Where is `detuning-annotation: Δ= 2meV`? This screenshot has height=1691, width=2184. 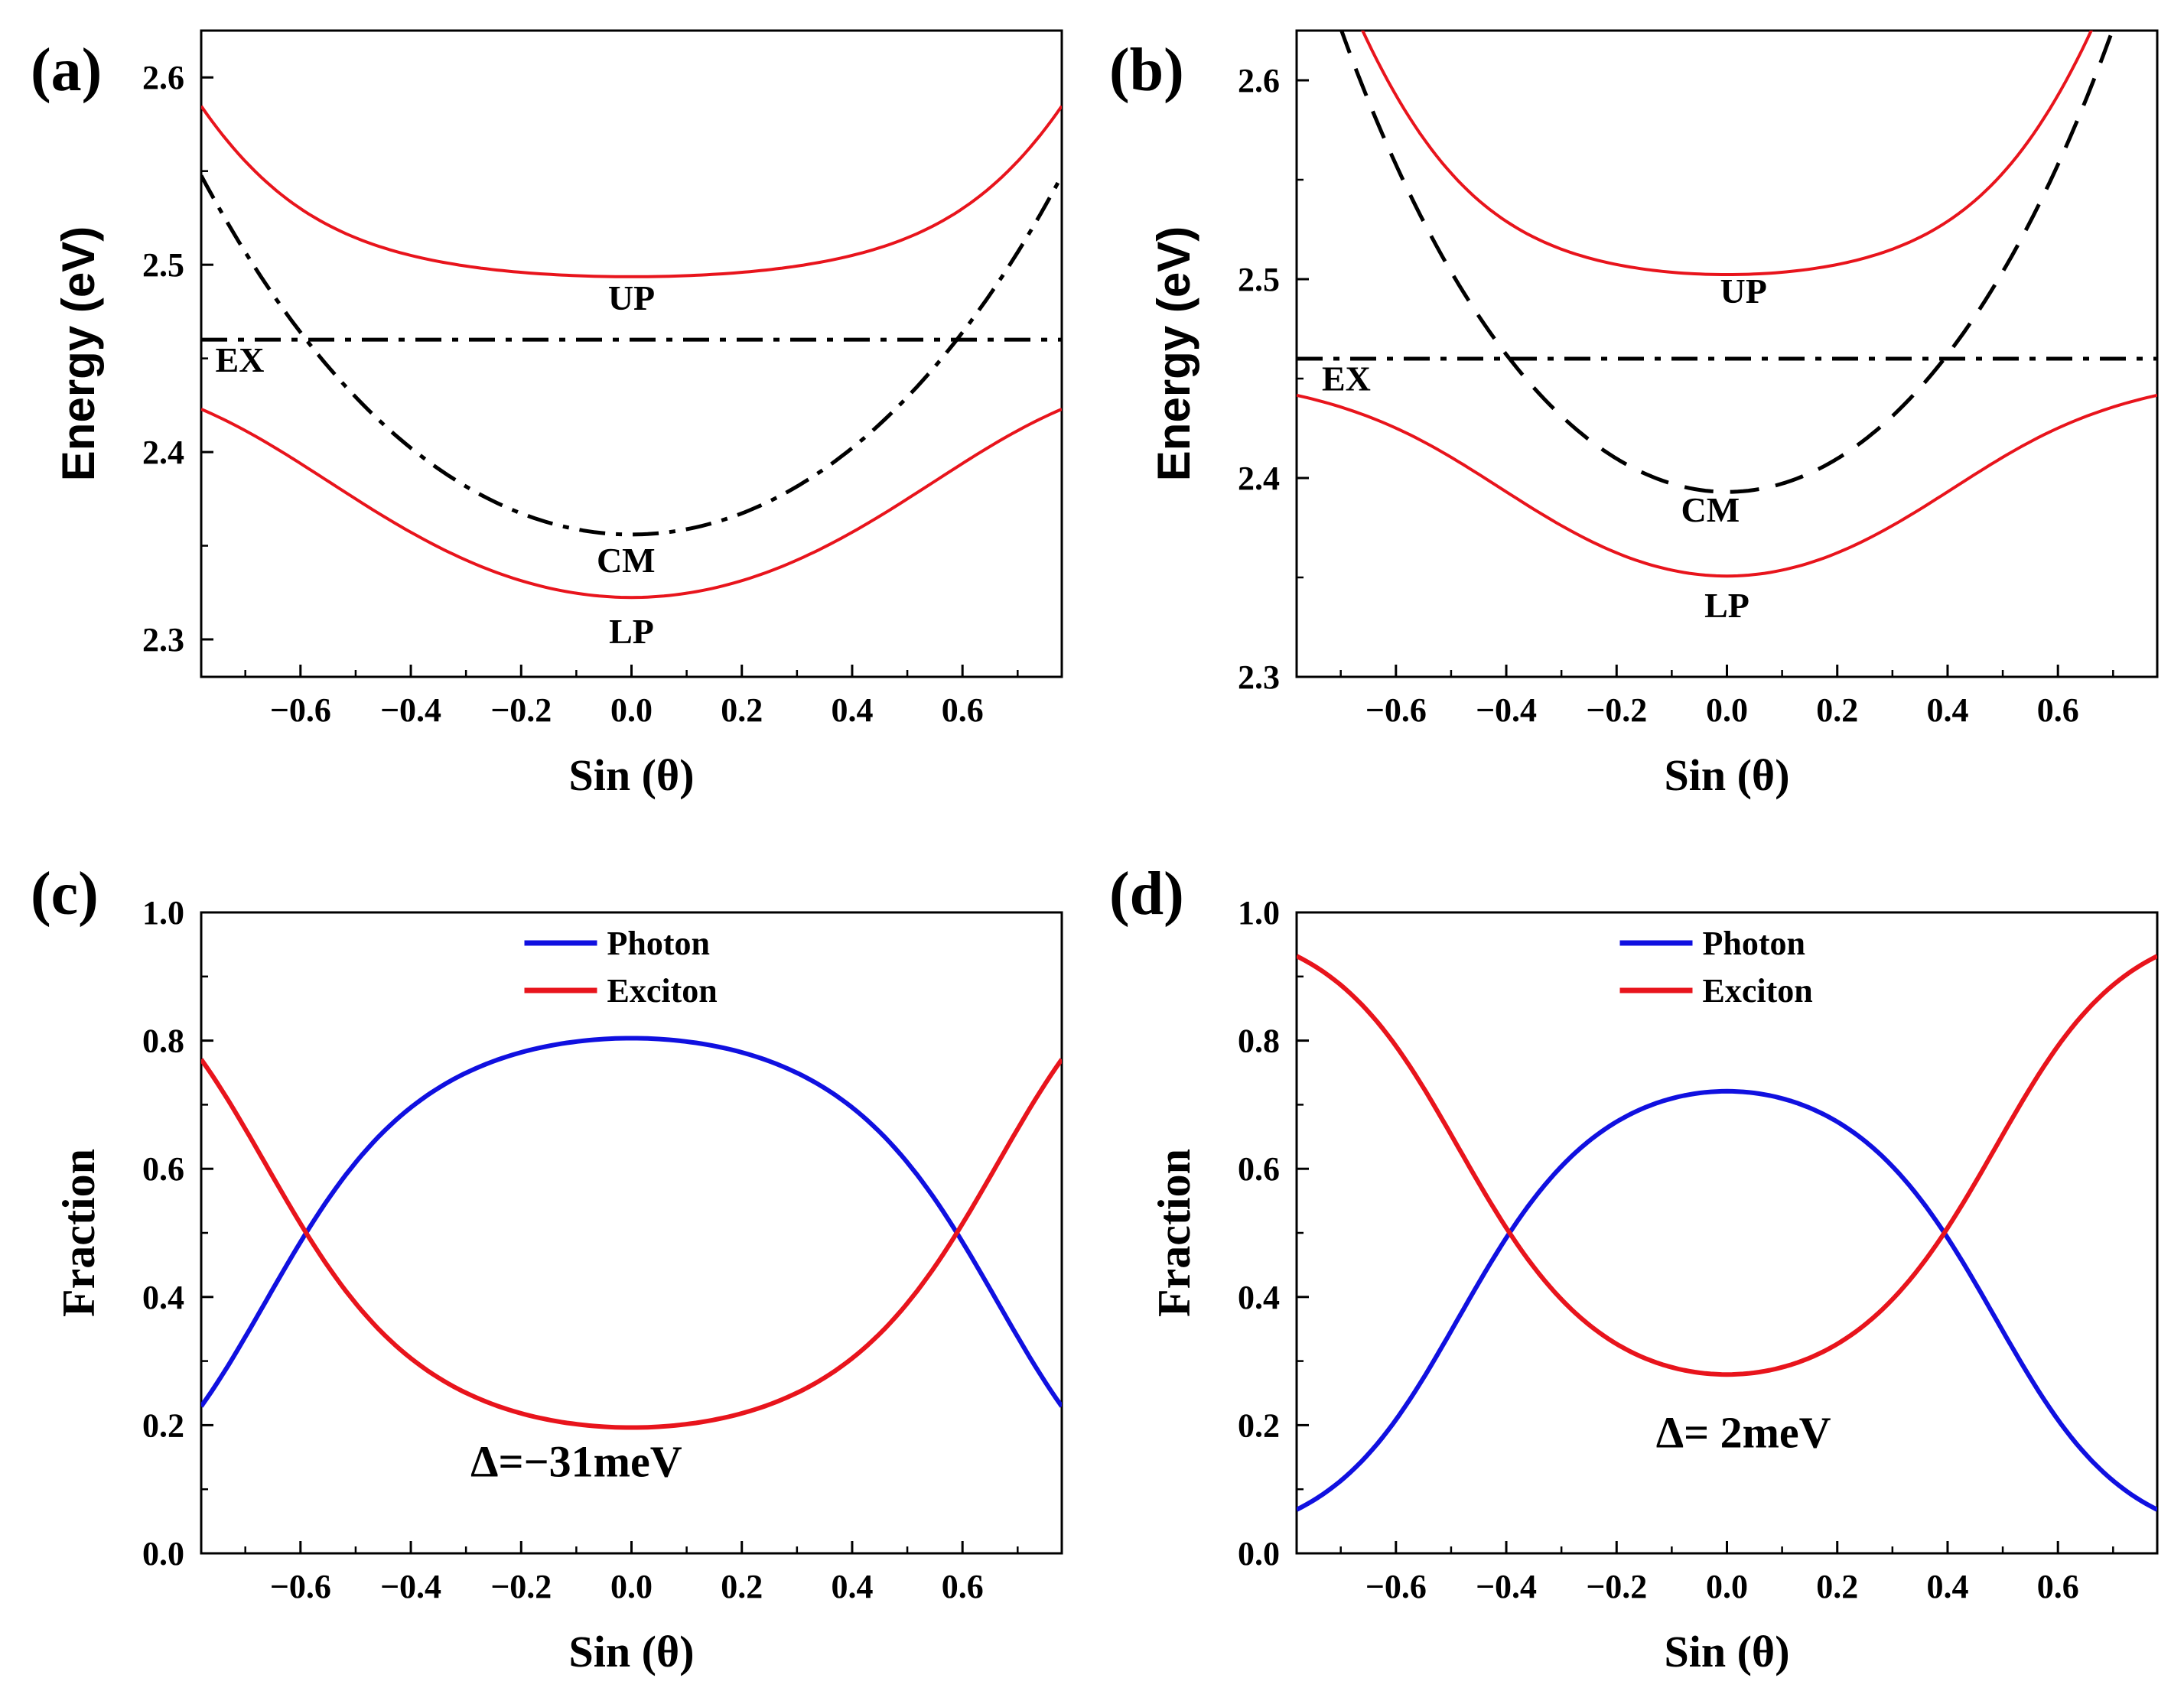 detuning-annotation: Δ= 2meV is located at coordinates (1743, 1433).